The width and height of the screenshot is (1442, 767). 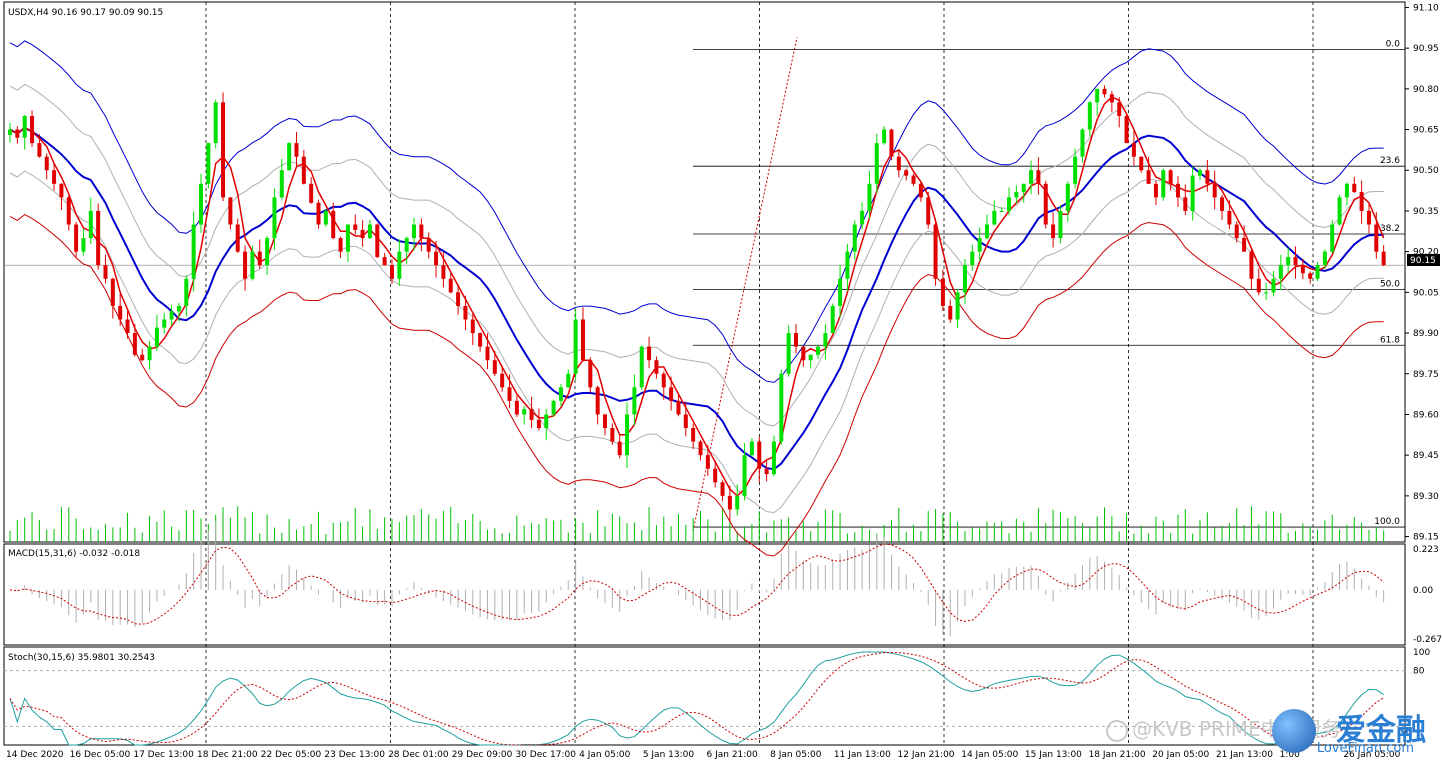 What do you see at coordinates (163, 755) in the screenshot?
I see `time-tick-label: 17 Dec 13:00` at bounding box center [163, 755].